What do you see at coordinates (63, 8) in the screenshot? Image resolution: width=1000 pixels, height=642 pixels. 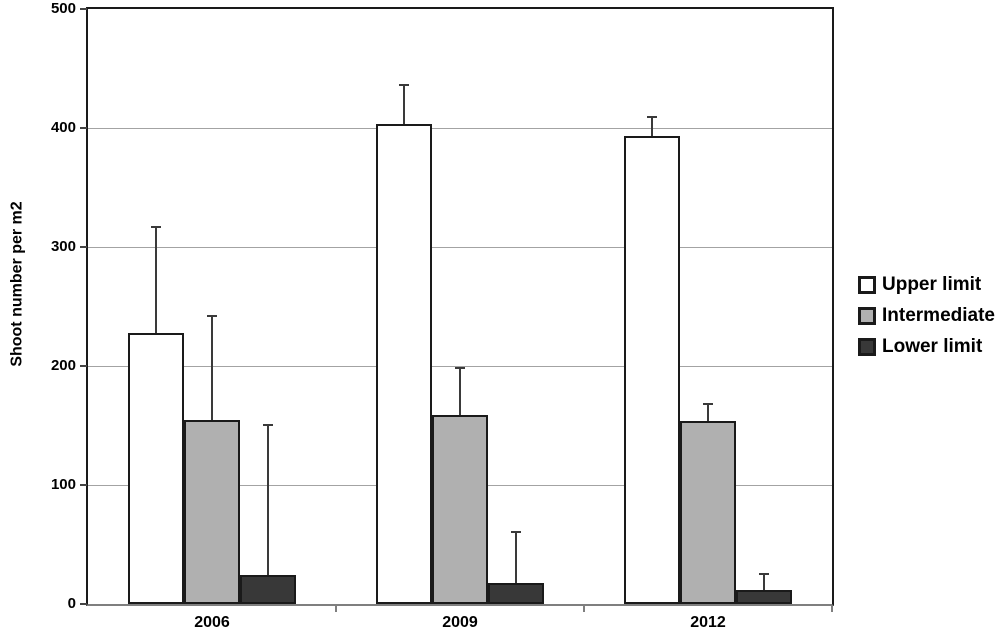 I see `y-axis-tick-label-500: 500` at bounding box center [63, 8].